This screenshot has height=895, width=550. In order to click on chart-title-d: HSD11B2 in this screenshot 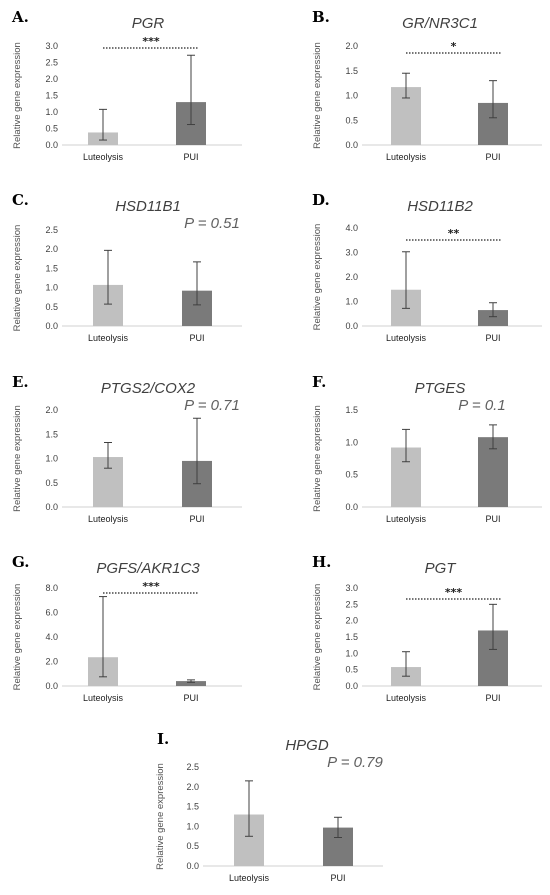, I will do `click(440, 206)`.